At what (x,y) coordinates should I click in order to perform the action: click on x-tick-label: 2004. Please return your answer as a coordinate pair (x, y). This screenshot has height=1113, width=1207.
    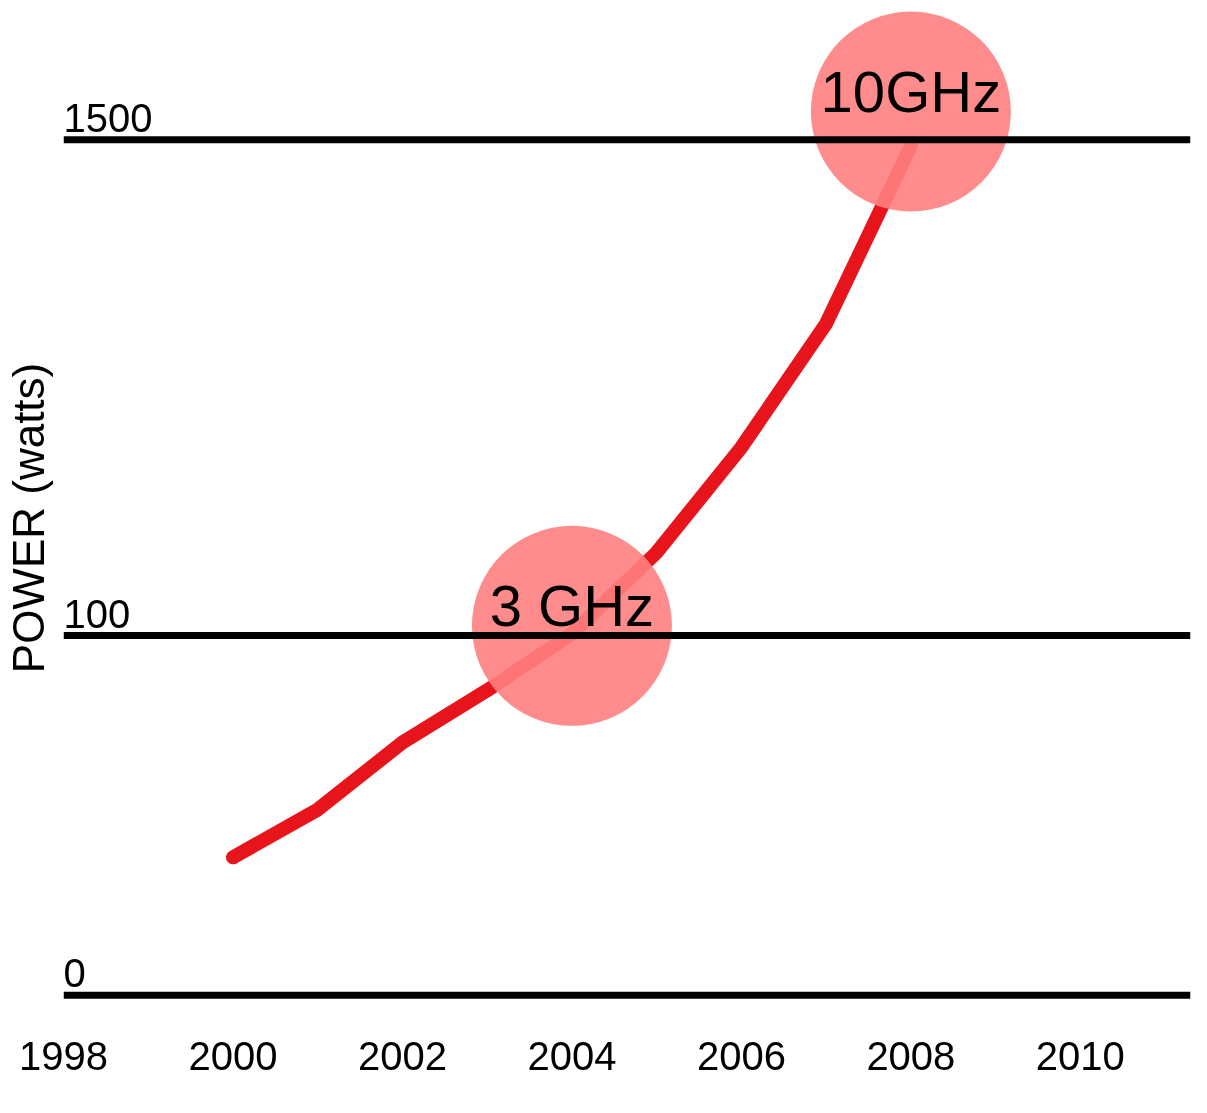
    Looking at the image, I should click on (572, 1055).